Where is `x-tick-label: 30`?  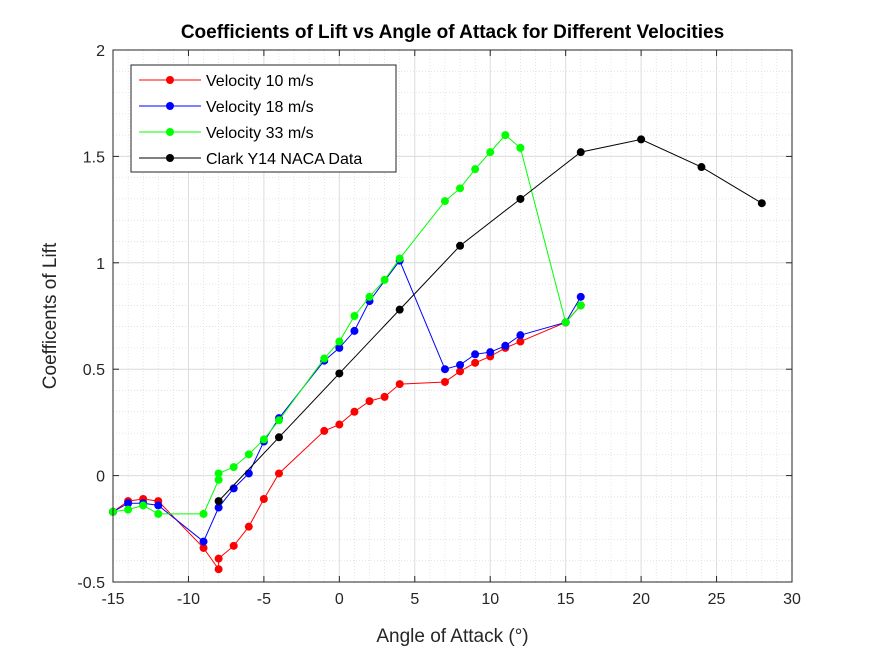 x-tick-label: 30 is located at coordinates (792, 599).